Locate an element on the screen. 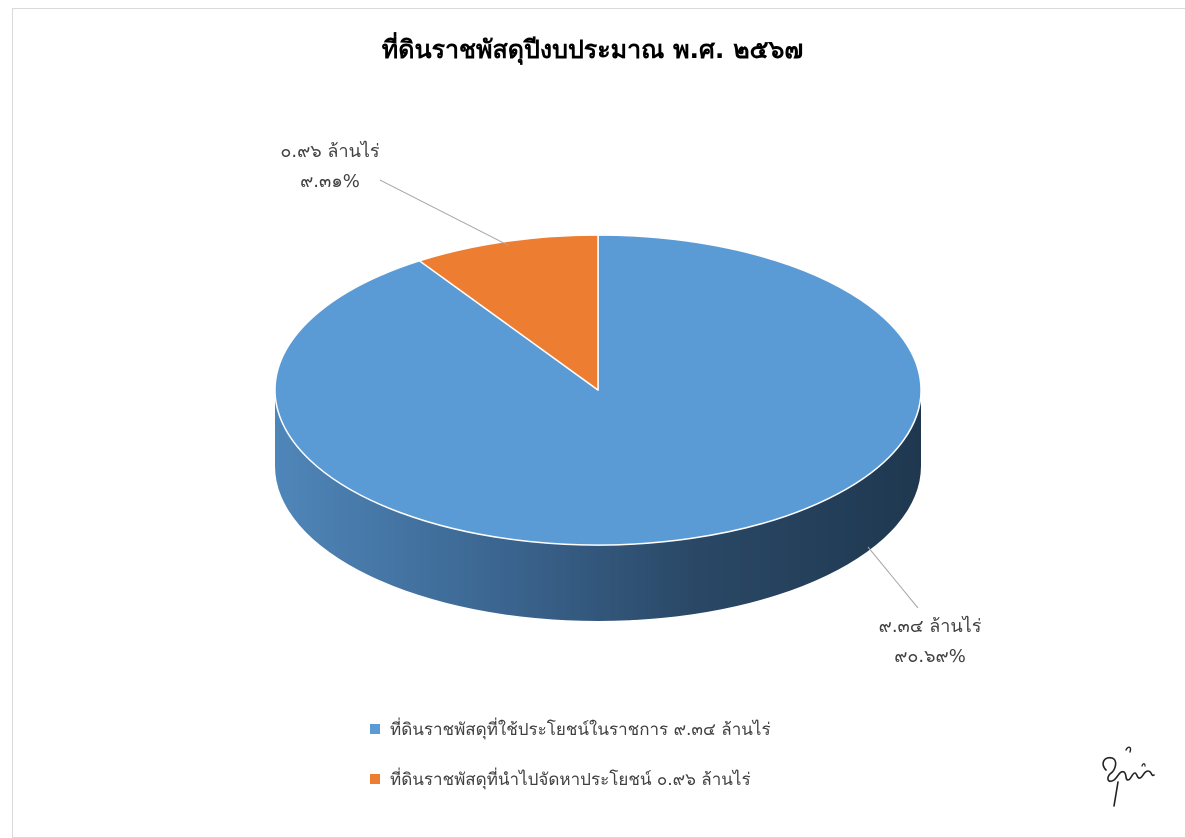 The image size is (1185, 838). handwritten-signature is located at coordinates (1128, 776).